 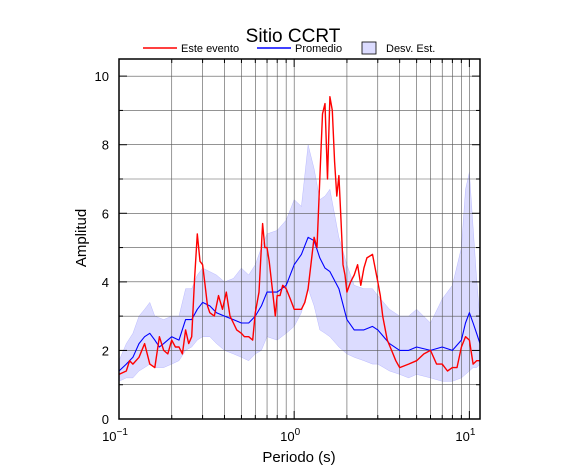 What do you see at coordinates (298, 457) in the screenshot?
I see `x-axis-label: Periodo (s)` at bounding box center [298, 457].